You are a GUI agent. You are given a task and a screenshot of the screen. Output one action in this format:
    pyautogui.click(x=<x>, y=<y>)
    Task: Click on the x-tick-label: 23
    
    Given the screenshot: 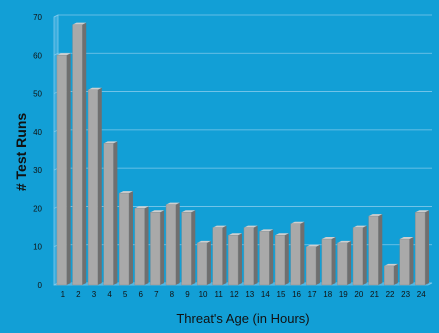 What is the action you would take?
    pyautogui.click(x=405, y=294)
    